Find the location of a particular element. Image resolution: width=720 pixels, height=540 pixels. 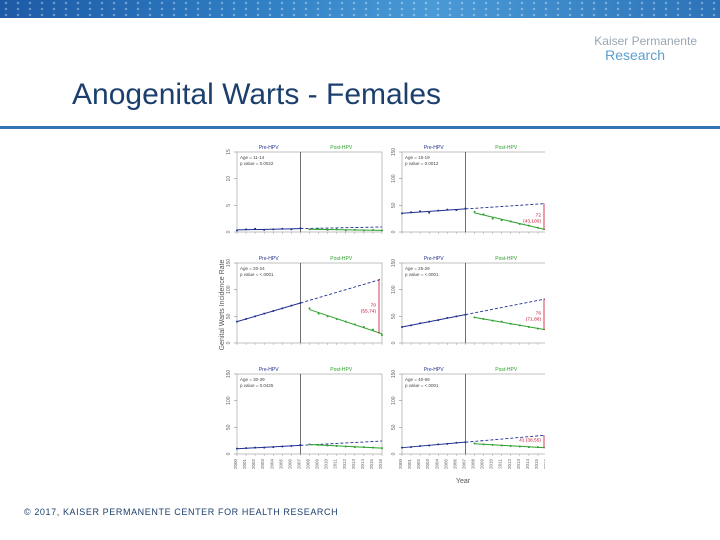

reduction-label: 41 (38,55) is located at coordinates (530, 440).